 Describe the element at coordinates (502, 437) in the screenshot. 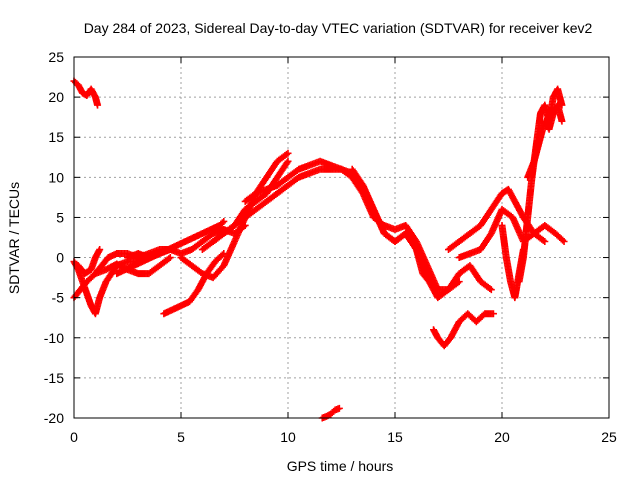

I see `x-tick-label: 20` at that location.